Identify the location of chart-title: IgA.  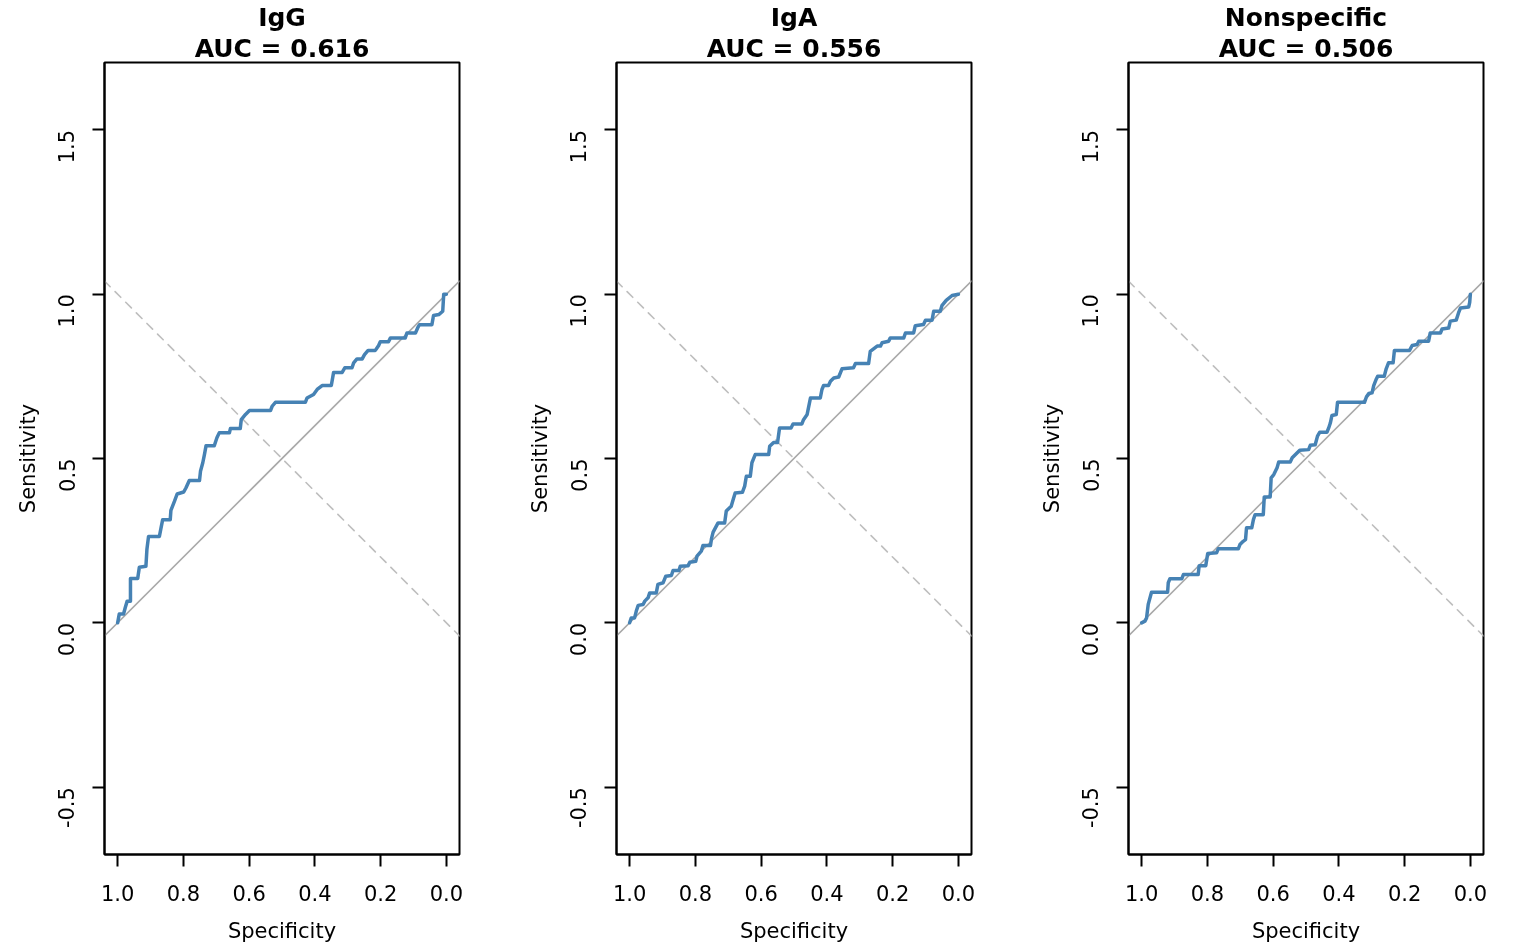
(794, 17).